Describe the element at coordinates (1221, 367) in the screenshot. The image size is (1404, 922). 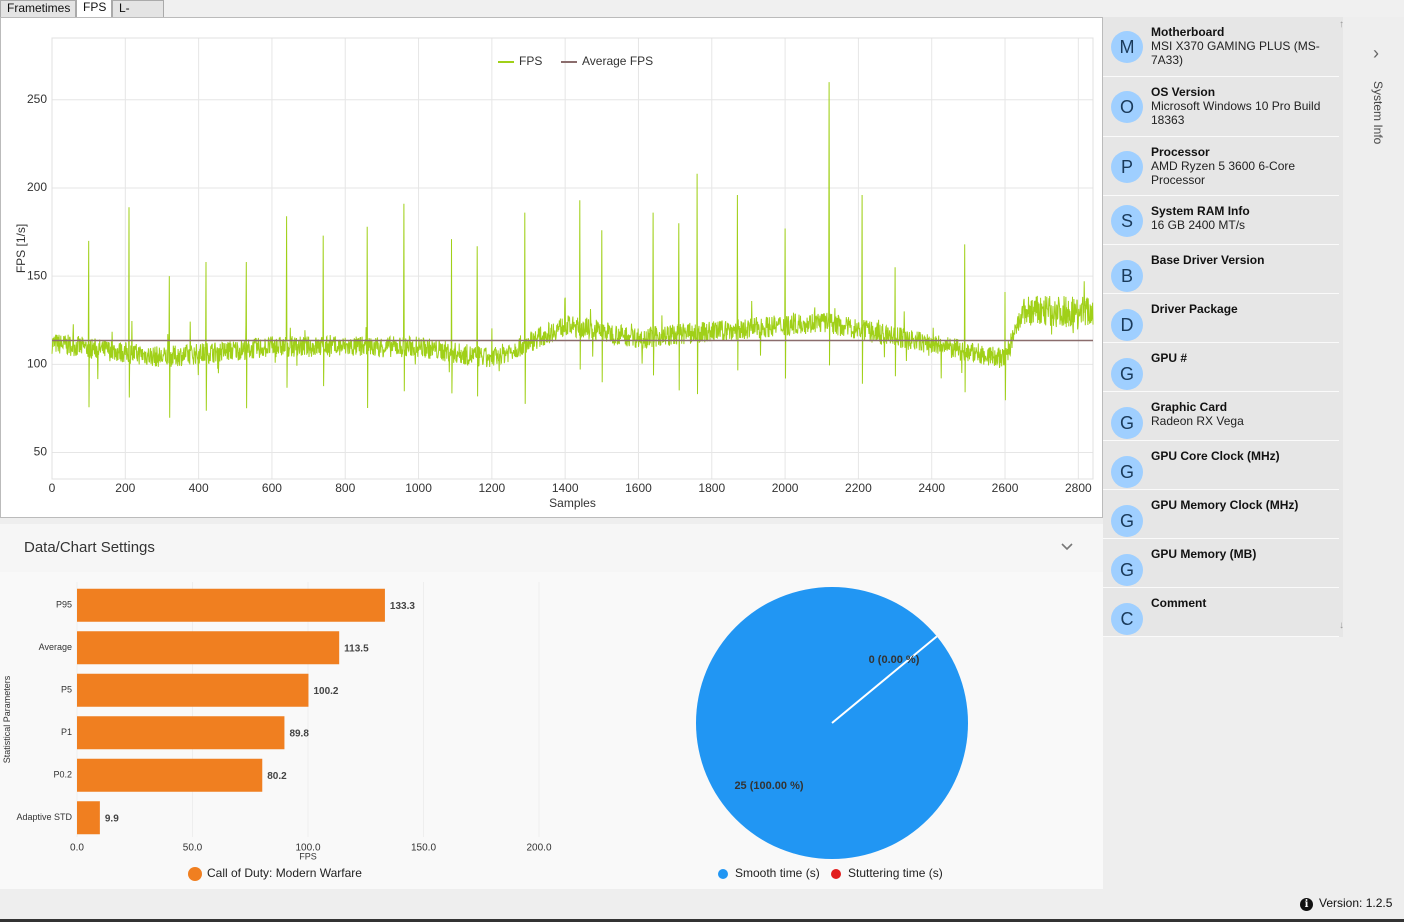
I see `system-info-item-gpu: G GPU #` at that location.